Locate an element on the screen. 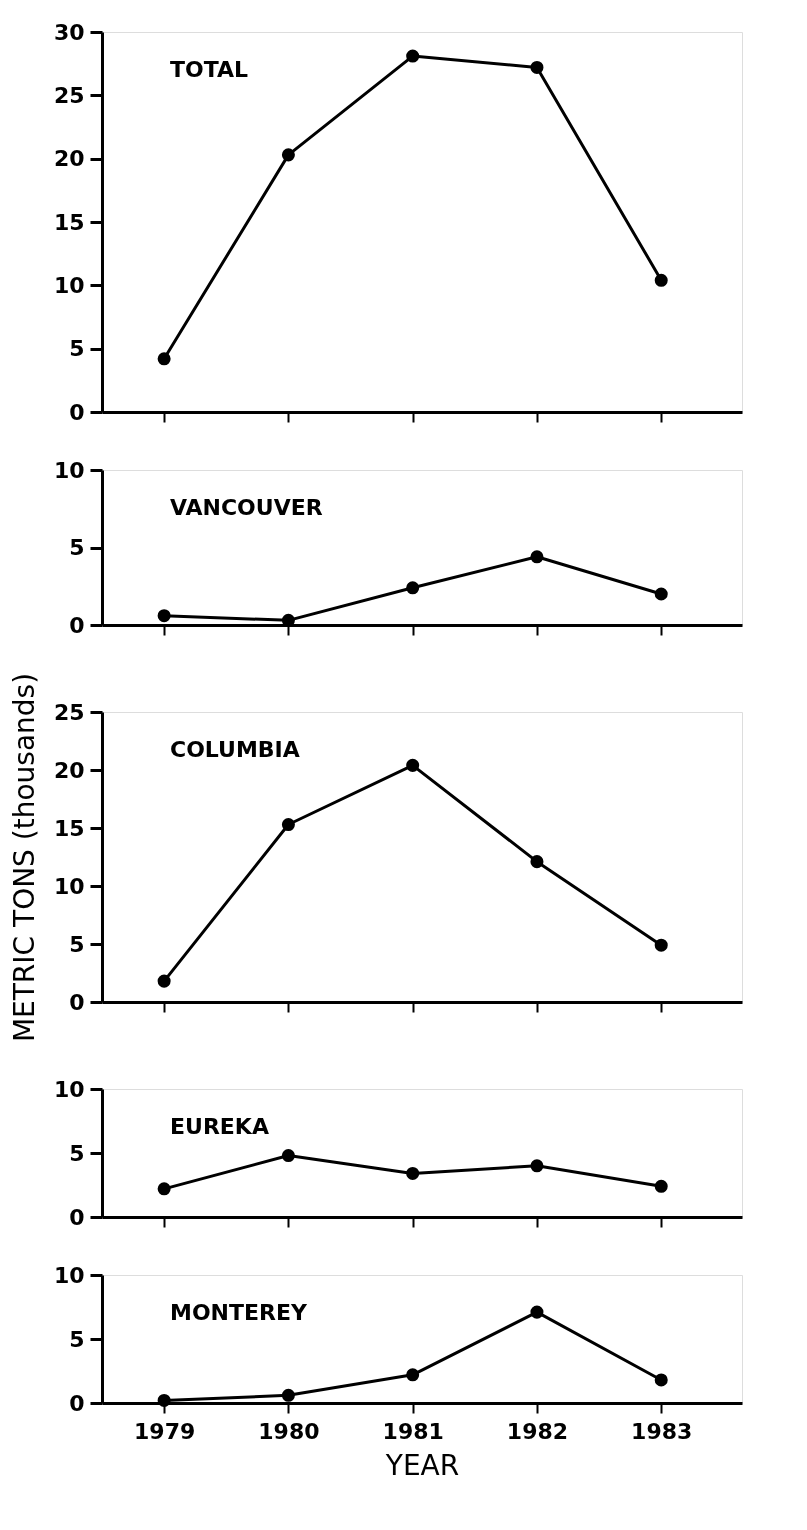 This screenshot has width=807, height=1530. series-label: EUREKA is located at coordinates (219, 1126).